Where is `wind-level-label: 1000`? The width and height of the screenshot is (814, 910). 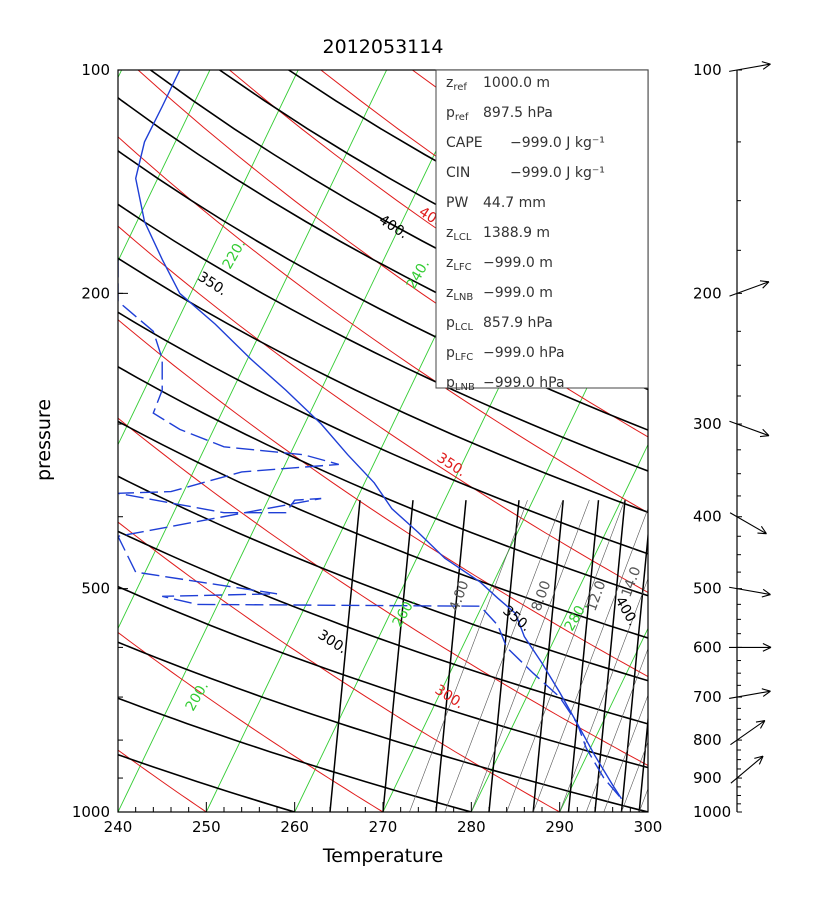
wind-level-label: 1000 is located at coordinates (712, 812).